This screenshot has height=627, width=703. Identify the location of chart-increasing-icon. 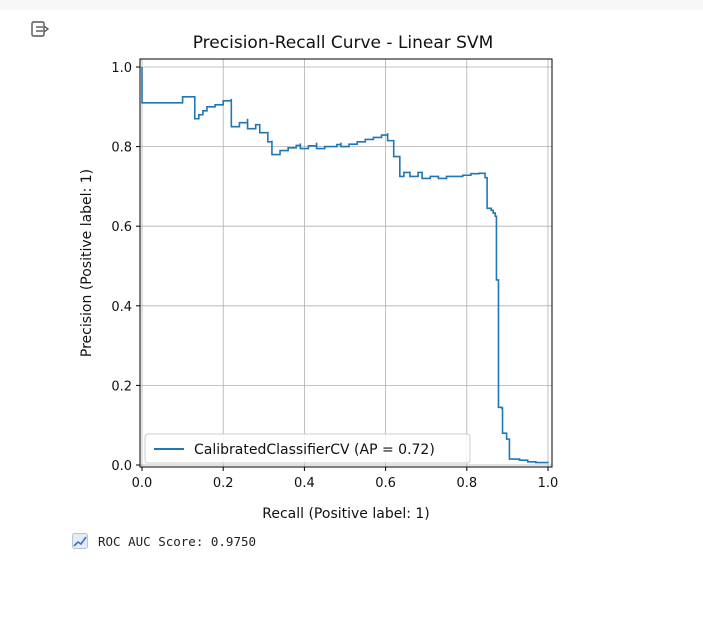
(80, 541).